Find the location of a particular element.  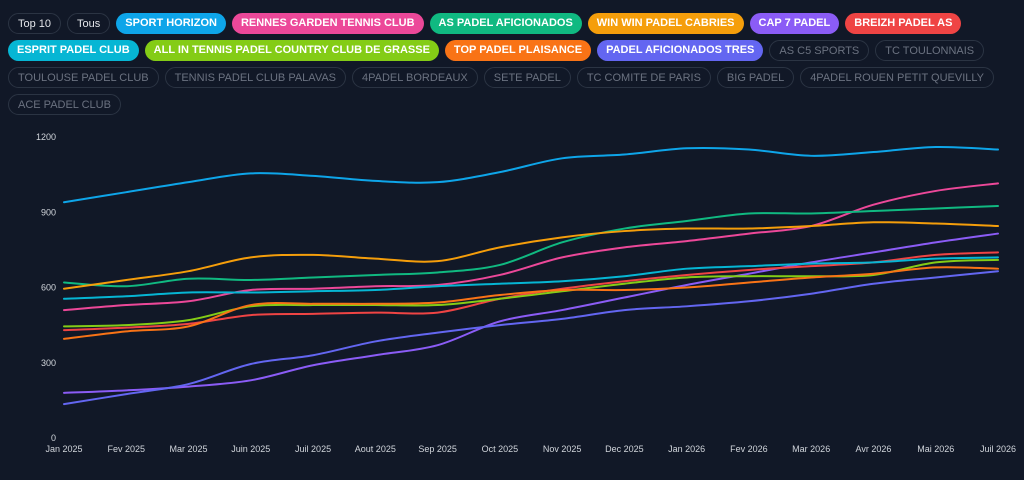

x-tick-label: Juin 2025 is located at coordinates (250, 449).